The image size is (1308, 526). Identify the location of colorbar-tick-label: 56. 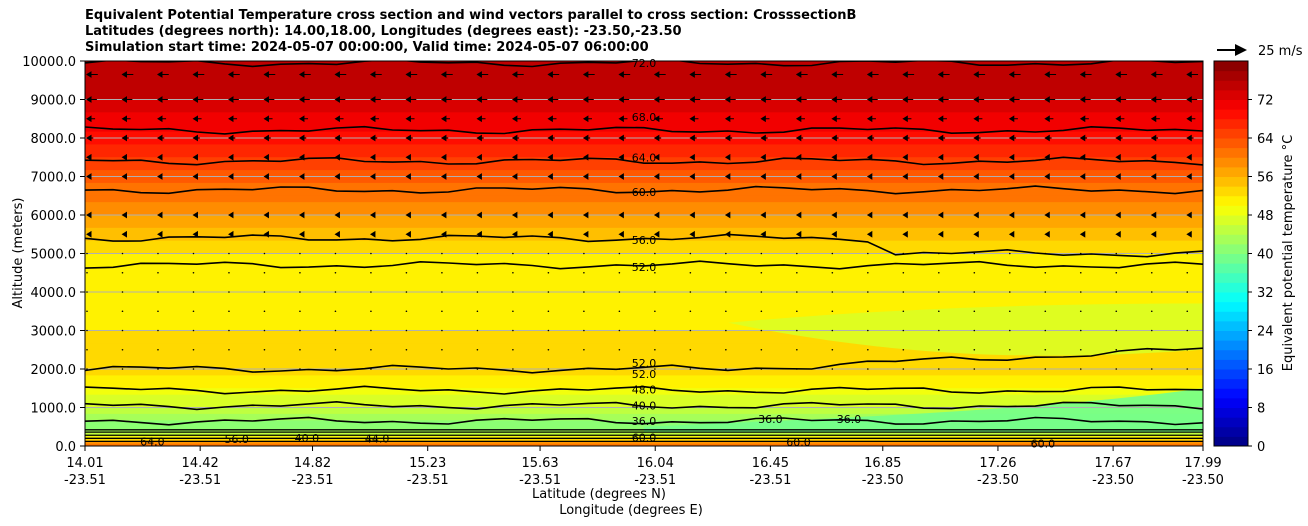
(1265, 178).